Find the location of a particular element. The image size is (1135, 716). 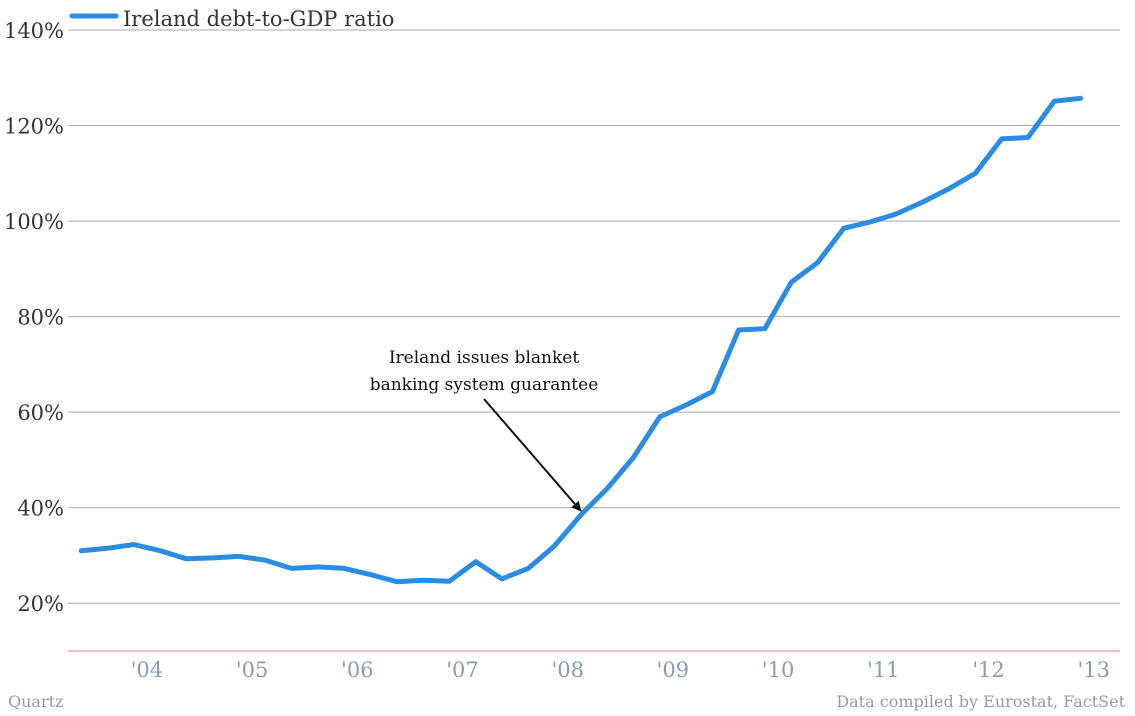

y-axis-ticks: 20% 40% 60% 80% 100% 120% 140% is located at coordinates (34, 317).